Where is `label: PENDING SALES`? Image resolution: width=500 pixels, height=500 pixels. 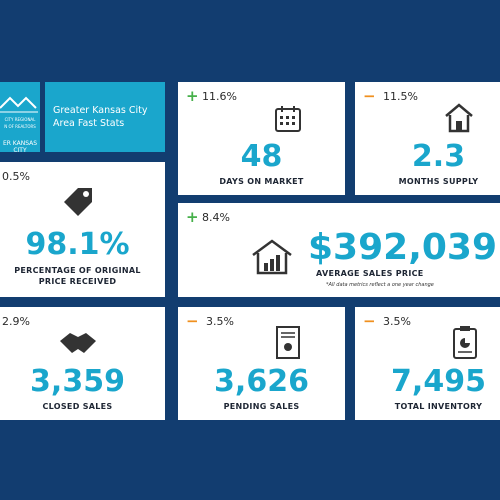 label: PENDING SALES is located at coordinates (261, 406).